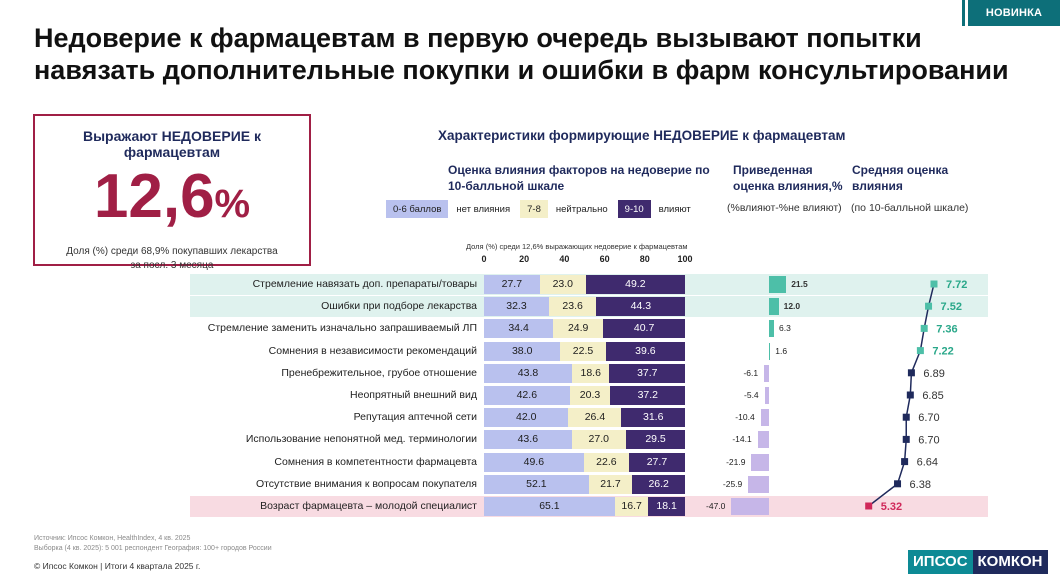 The image size is (1060, 577). Describe the element at coordinates (745, 417) in the screenshot. I see `net-influence-label: -10.4` at that location.